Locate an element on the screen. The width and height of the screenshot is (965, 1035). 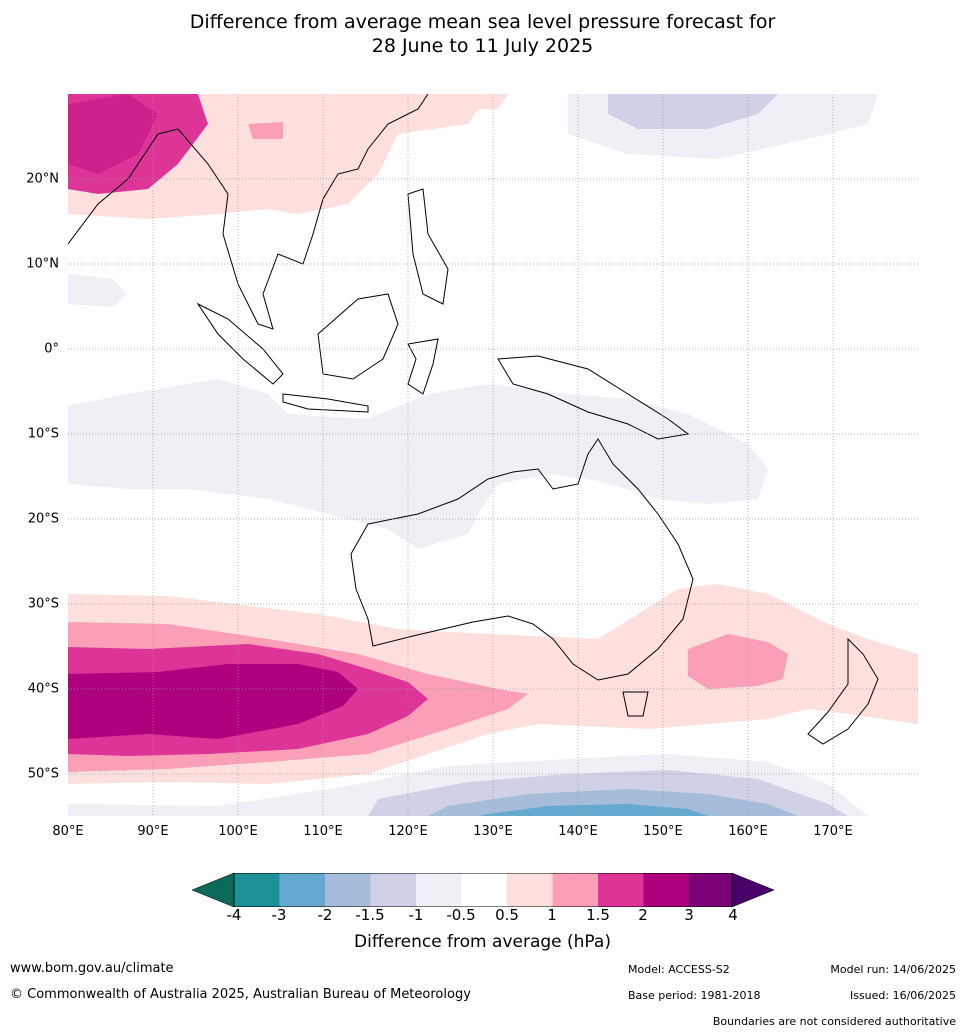
colorbar-tick: 4 is located at coordinates (733, 915).